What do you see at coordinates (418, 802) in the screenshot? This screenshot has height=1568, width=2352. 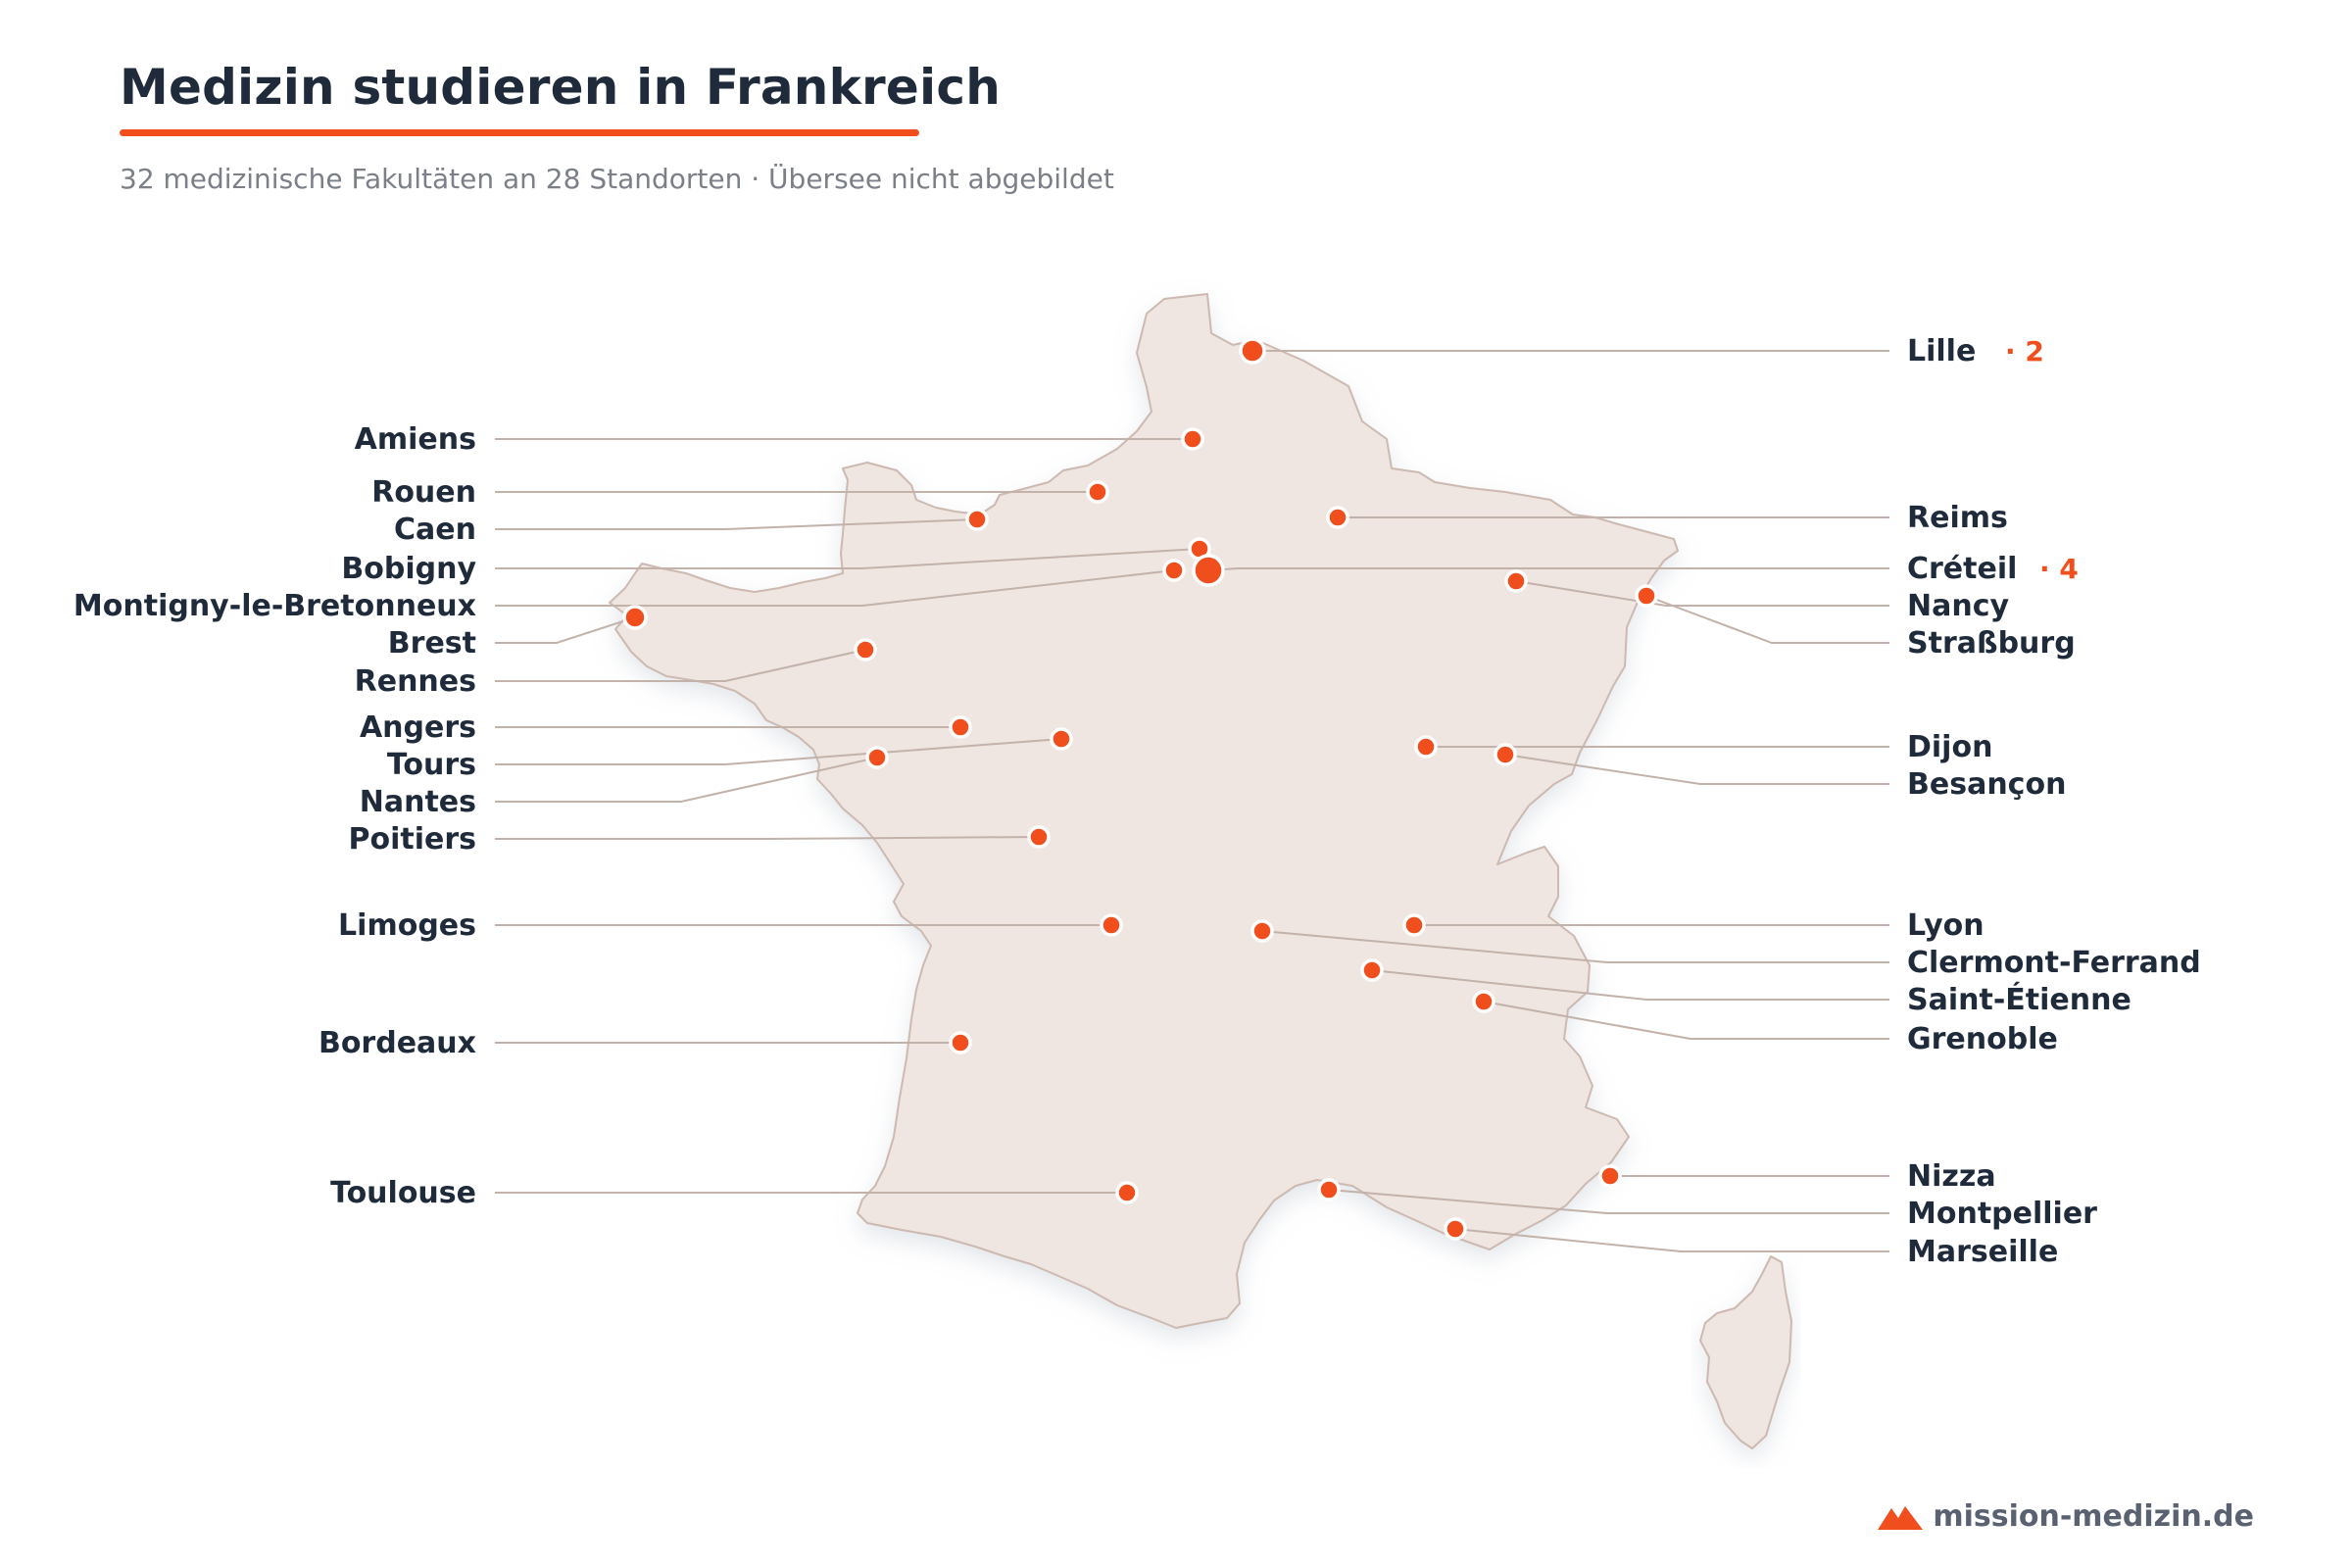 I see `city-label-nantes: Nantes` at bounding box center [418, 802].